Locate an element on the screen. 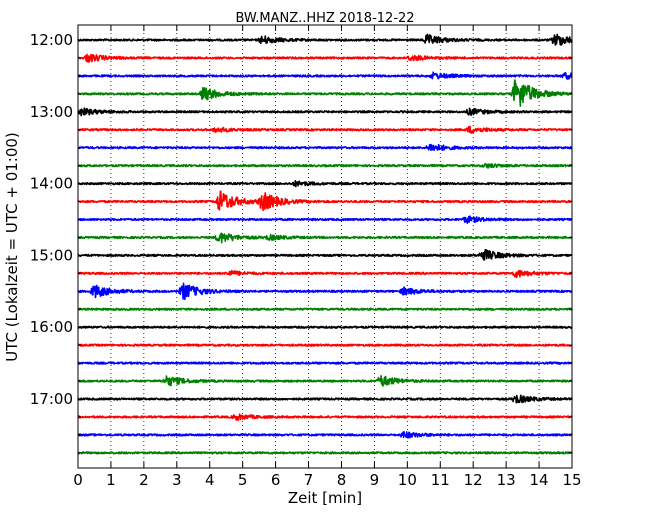 The image size is (650, 520). x-tick-label: 0 is located at coordinates (78, 480).